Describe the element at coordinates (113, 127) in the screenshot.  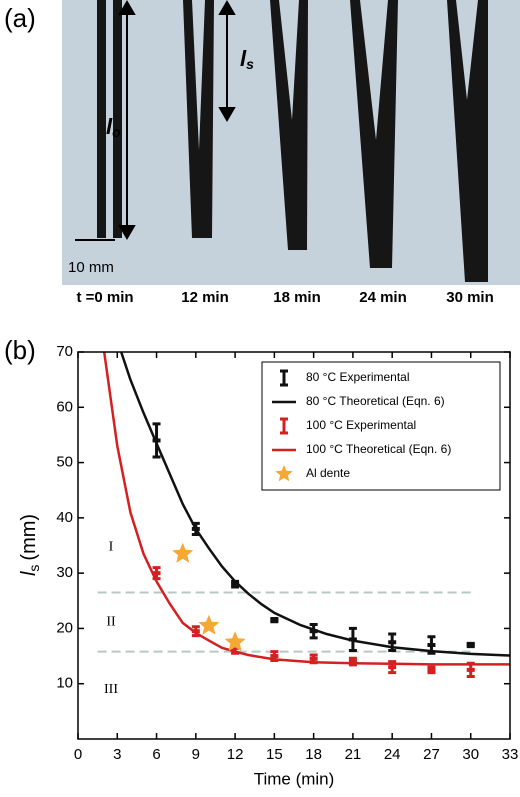
I see `lo-label: lo` at that location.